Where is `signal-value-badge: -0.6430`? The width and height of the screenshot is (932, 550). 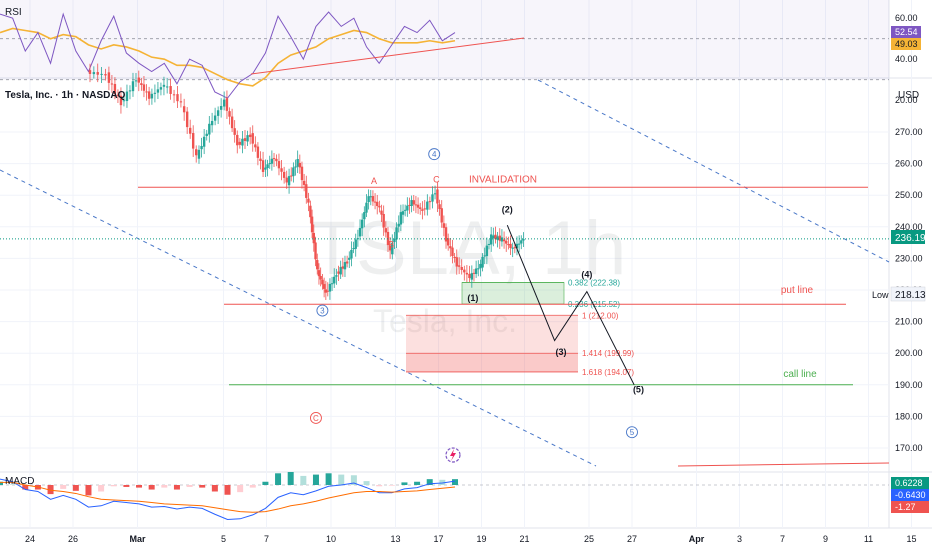
signal-value-badge: -0.6430 is located at coordinates (910, 495).